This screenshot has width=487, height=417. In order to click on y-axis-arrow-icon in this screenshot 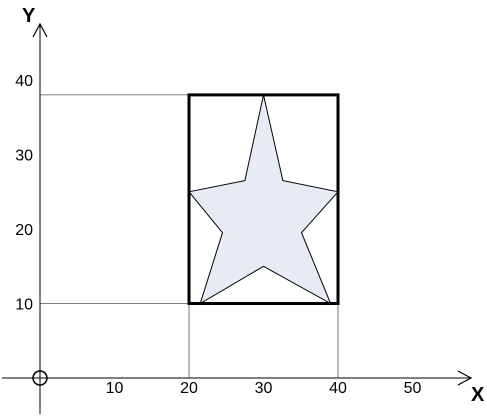, I will do `click(40, 30)`.